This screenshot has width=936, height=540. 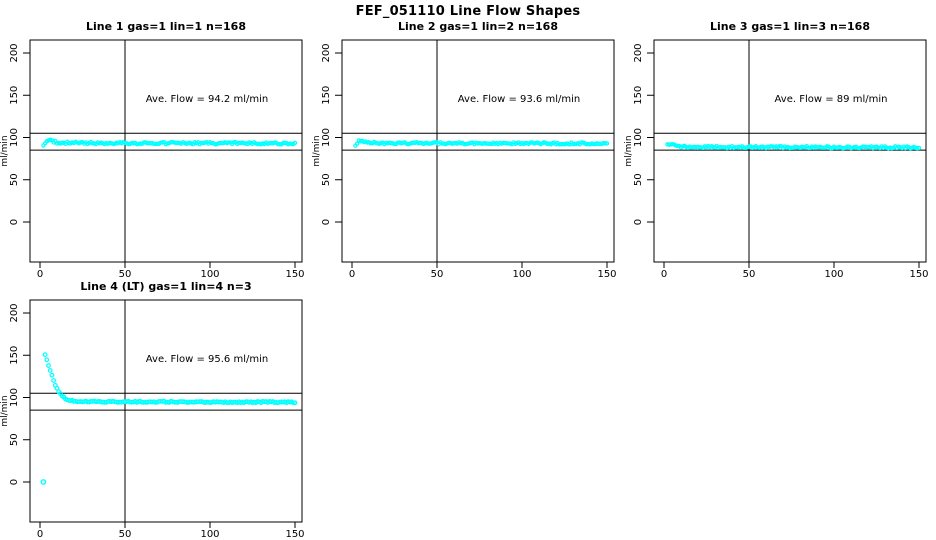 I want to click on panel-title: Line 3 gas=1 lin=3 n=168, so click(x=790, y=26).